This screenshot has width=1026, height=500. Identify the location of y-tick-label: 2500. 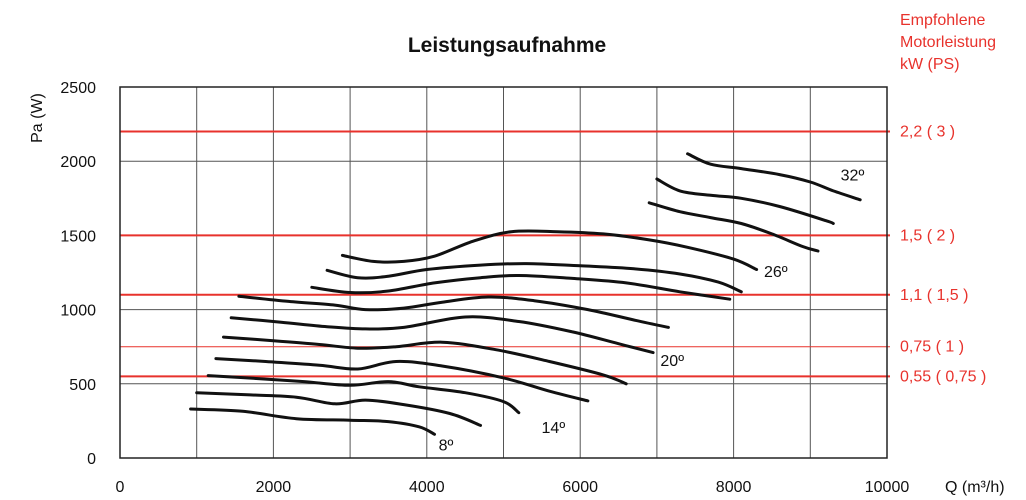
(78, 88).